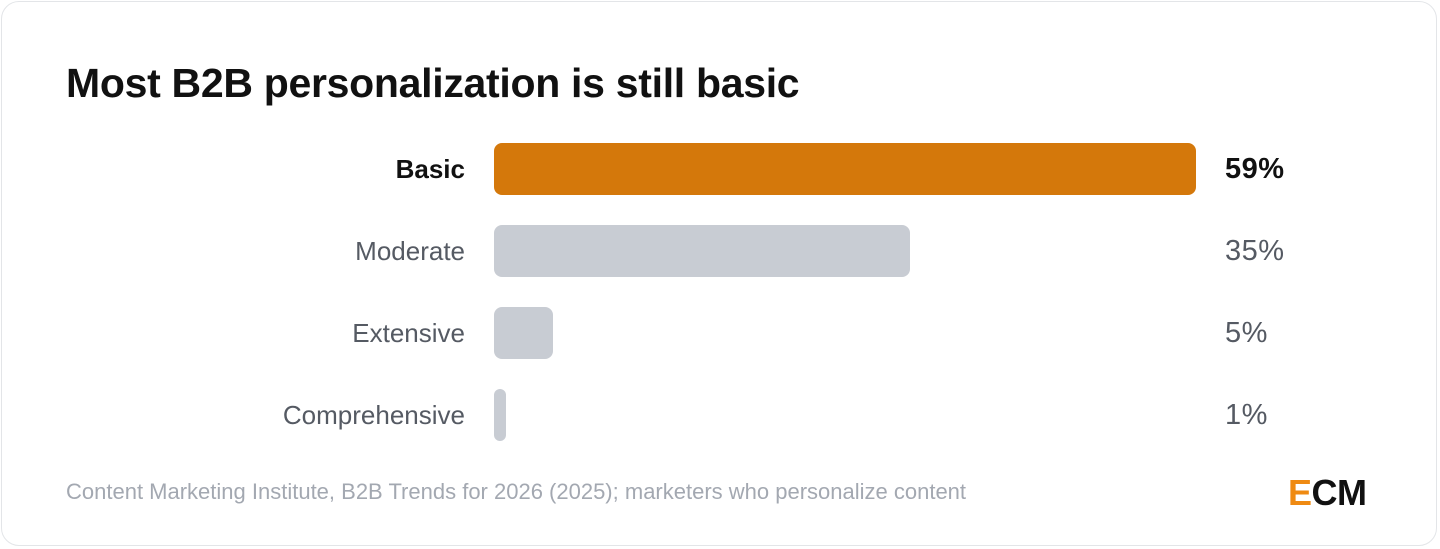  What do you see at coordinates (702, 251) in the screenshot?
I see `bar-moderate` at bounding box center [702, 251].